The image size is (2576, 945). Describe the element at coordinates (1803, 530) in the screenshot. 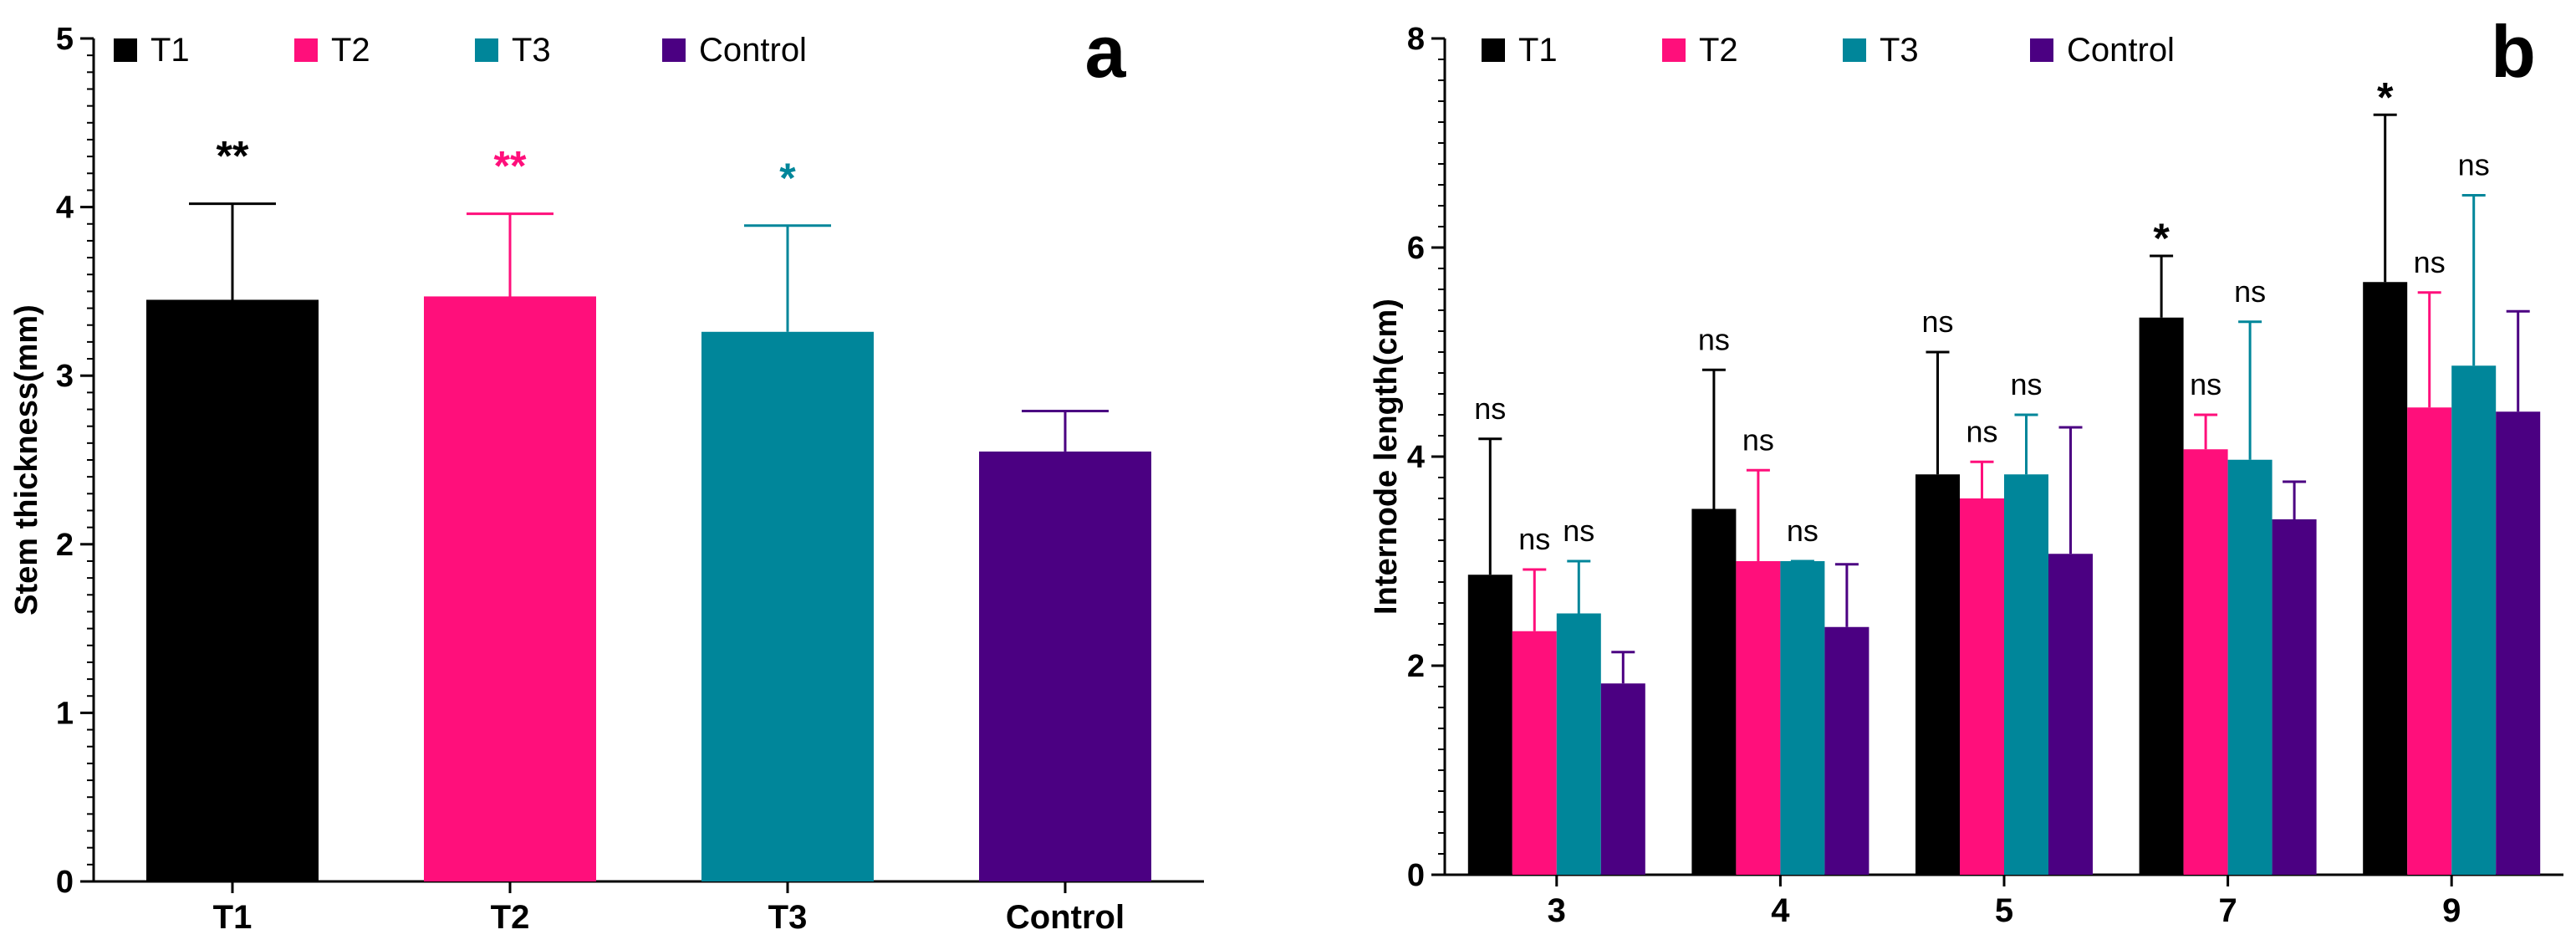

I see `significance-marker-t3-4: ns` at that location.